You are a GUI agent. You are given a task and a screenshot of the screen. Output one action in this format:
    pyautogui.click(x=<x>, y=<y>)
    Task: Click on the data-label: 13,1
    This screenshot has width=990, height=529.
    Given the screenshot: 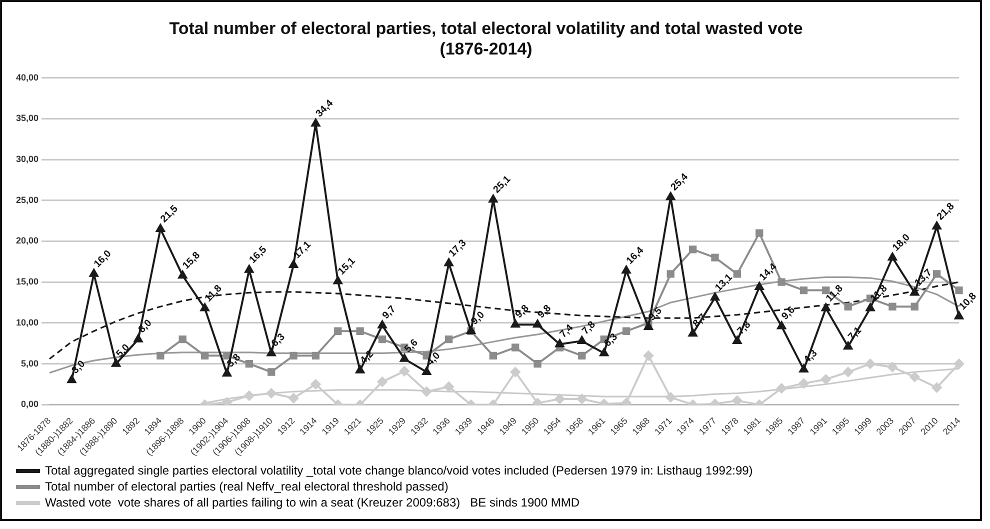 What is the action you would take?
    pyautogui.click(x=724, y=283)
    